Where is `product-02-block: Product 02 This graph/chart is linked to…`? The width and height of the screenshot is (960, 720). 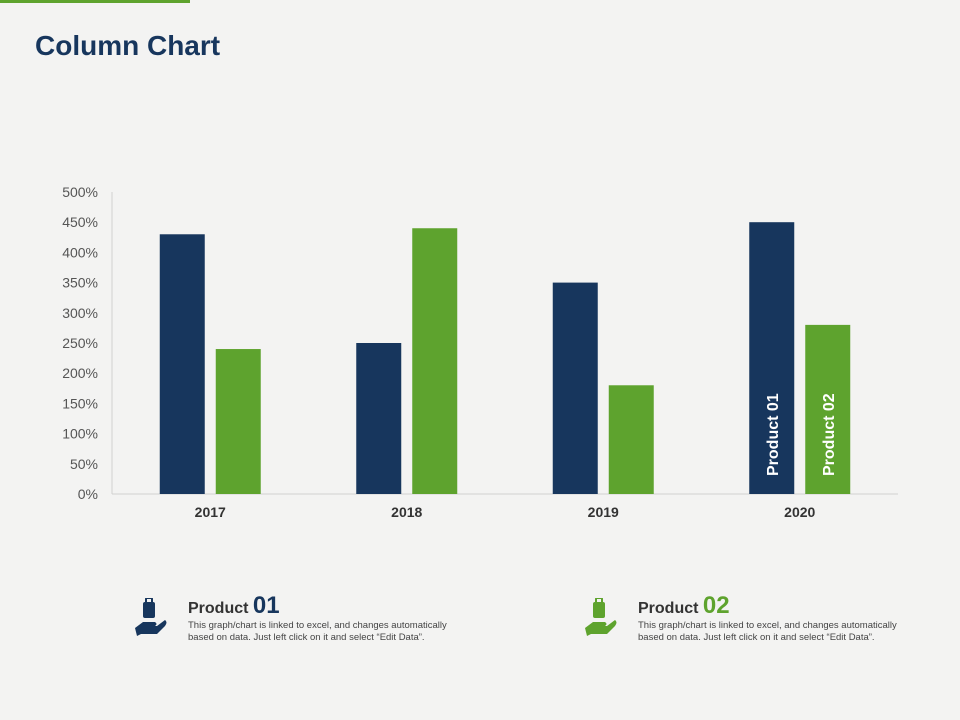 product-02-block: Product 02 This graph/chart is linked to… is located at coordinates (768, 618).